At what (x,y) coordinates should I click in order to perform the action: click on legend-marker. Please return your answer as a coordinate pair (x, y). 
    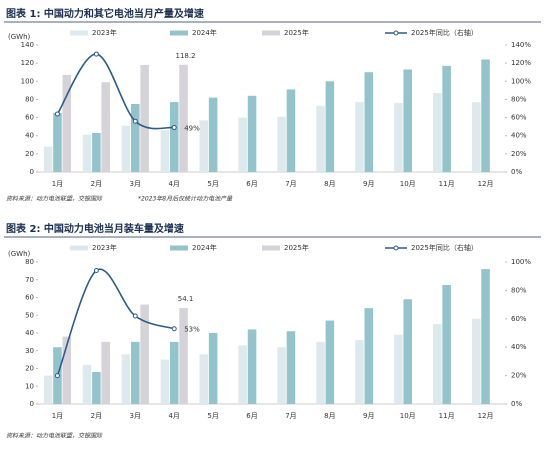
    Looking at the image, I should click on (396, 33).